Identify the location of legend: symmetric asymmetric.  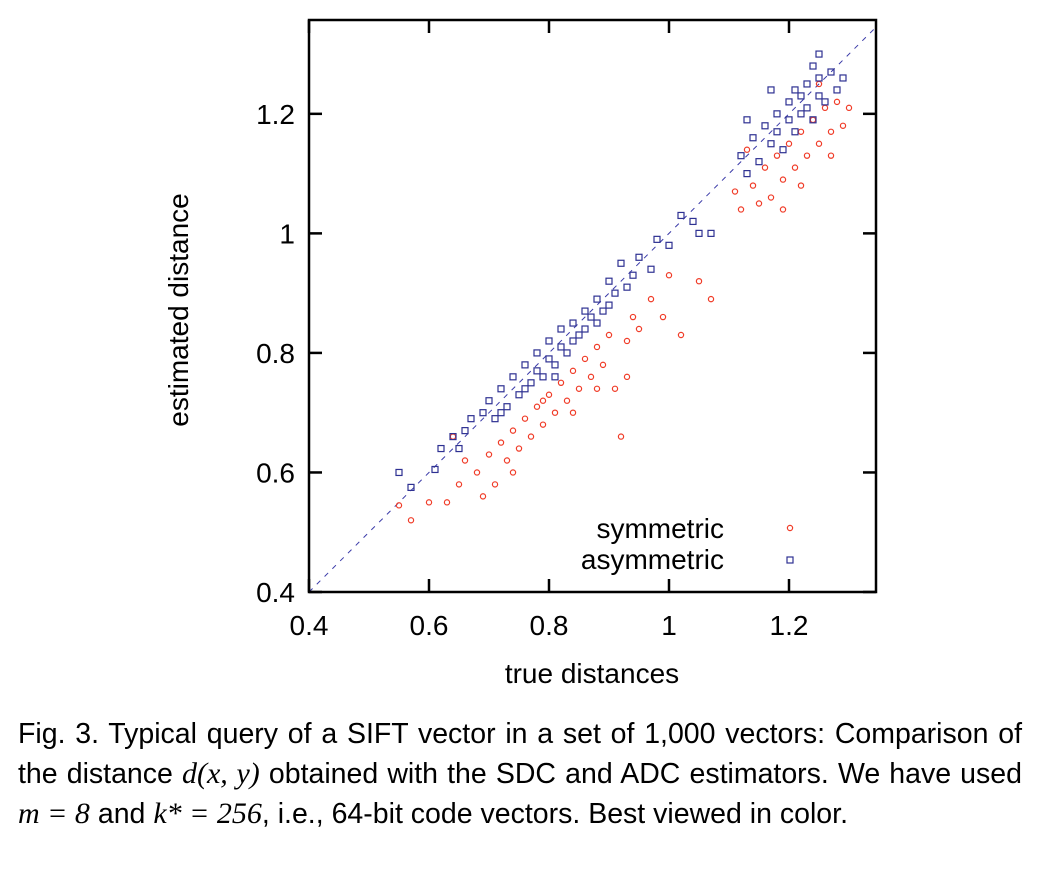
(687, 544).